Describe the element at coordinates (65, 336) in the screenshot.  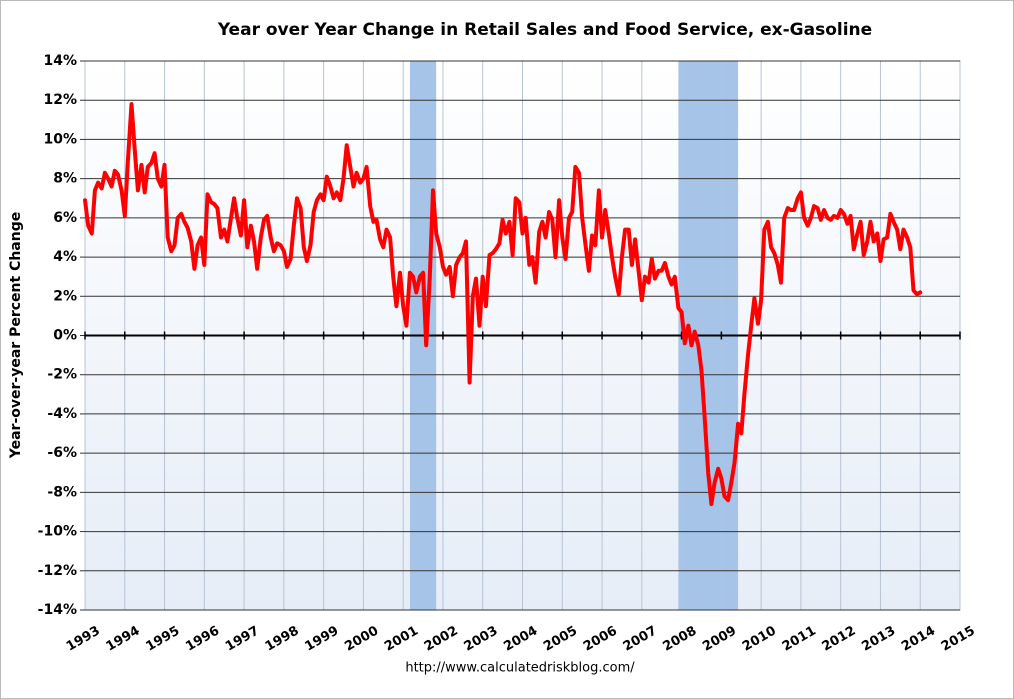
I see `y-tick-label: 0%` at that location.